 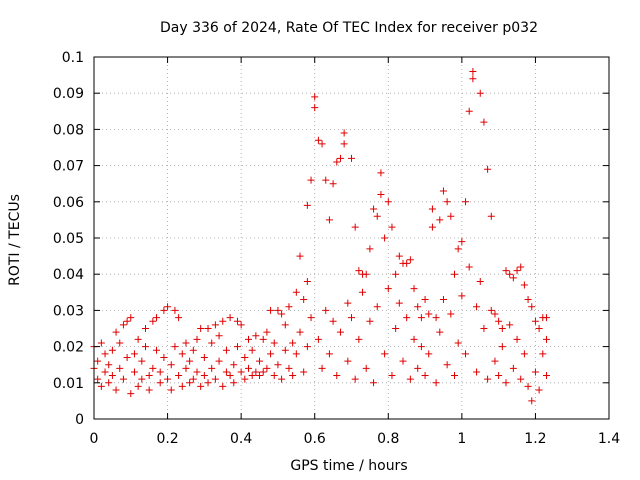 What do you see at coordinates (609, 439) in the screenshot?
I see `x-tick-label: 1.4` at bounding box center [609, 439].